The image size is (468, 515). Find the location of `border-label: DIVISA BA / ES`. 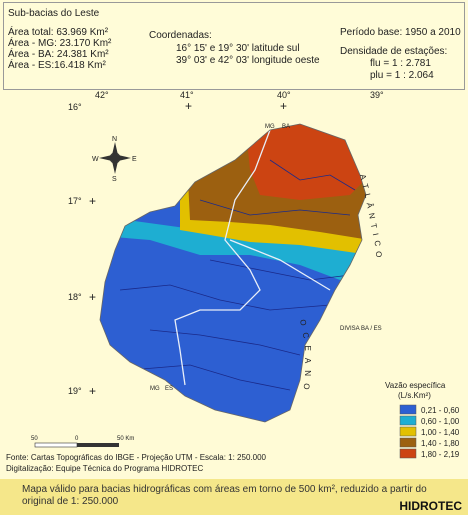

border-label: DIVISA BA / ES is located at coordinates (361, 329).